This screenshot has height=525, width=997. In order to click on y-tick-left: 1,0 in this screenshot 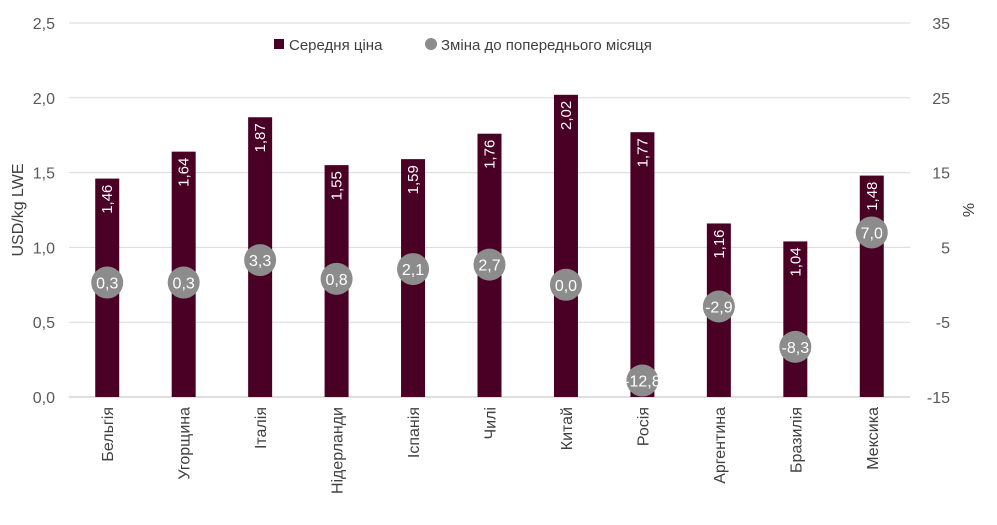, I will do `click(44, 248)`.